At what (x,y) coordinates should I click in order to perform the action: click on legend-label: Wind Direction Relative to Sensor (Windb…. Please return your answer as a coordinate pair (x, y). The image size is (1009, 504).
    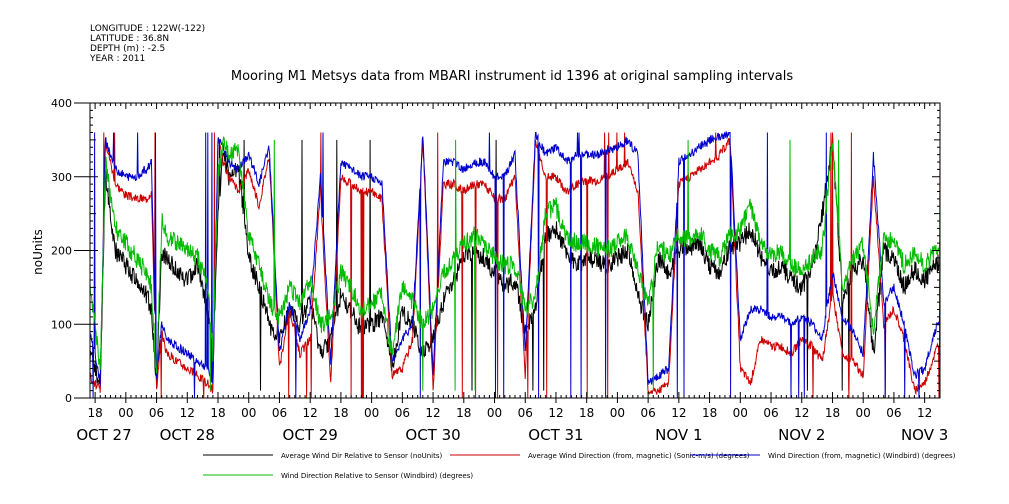
    Looking at the image, I should click on (377, 476).